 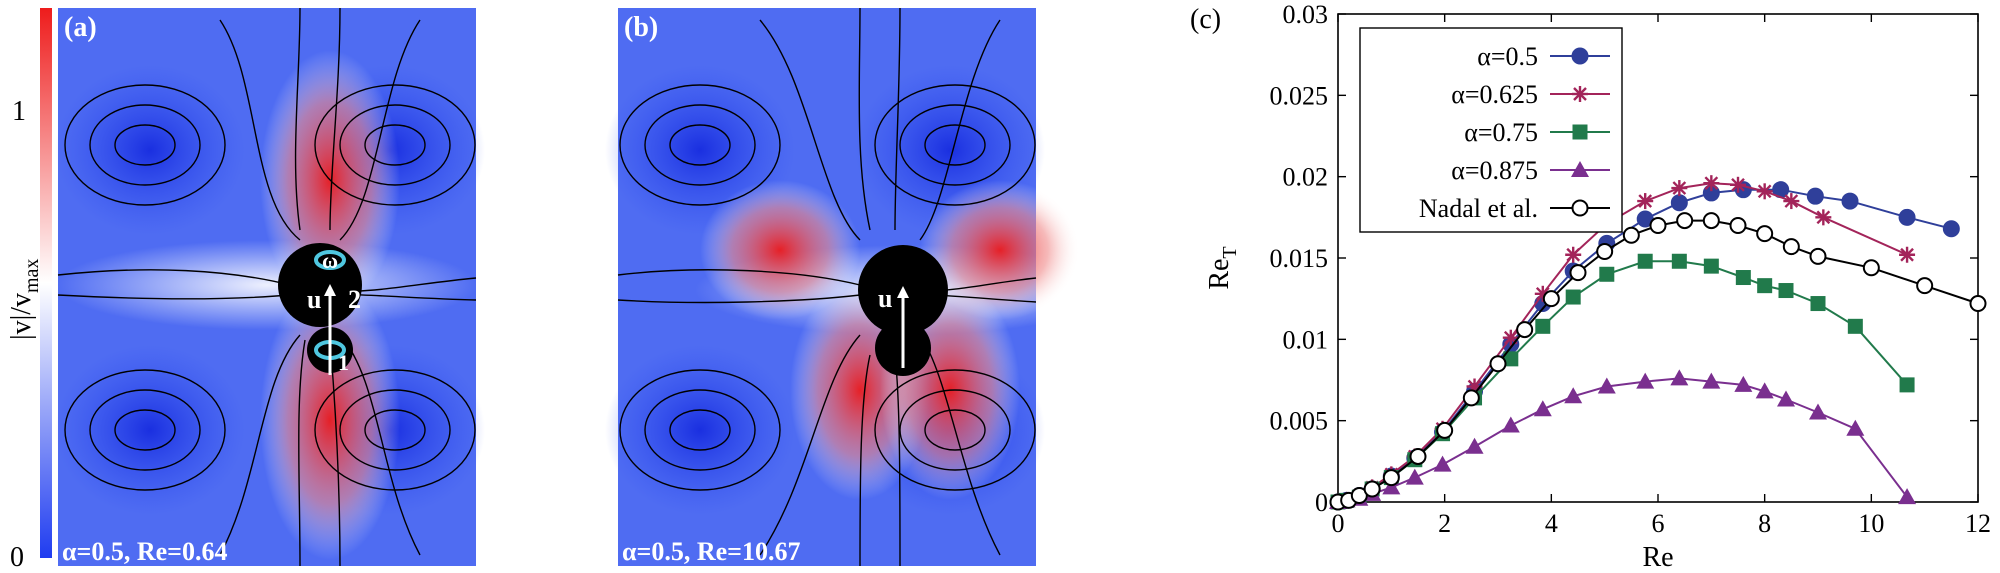 What do you see at coordinates (1321, 502) in the screenshot?
I see `y-tick-label: 0` at bounding box center [1321, 502].